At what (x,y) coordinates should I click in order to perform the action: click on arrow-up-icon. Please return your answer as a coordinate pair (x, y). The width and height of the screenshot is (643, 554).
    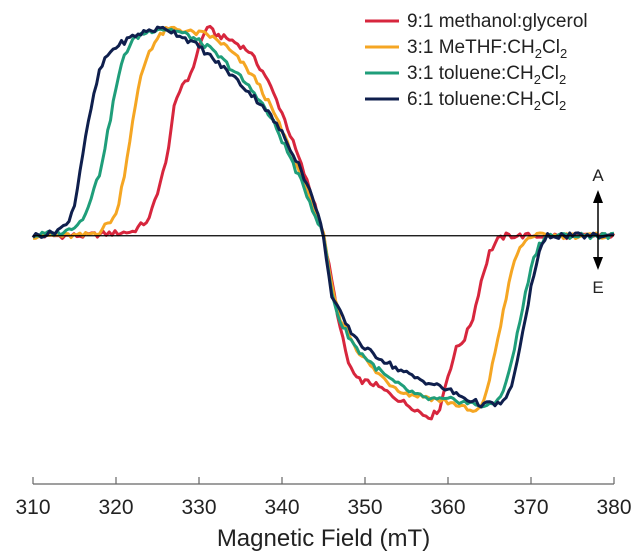
    Looking at the image, I should click on (598, 196).